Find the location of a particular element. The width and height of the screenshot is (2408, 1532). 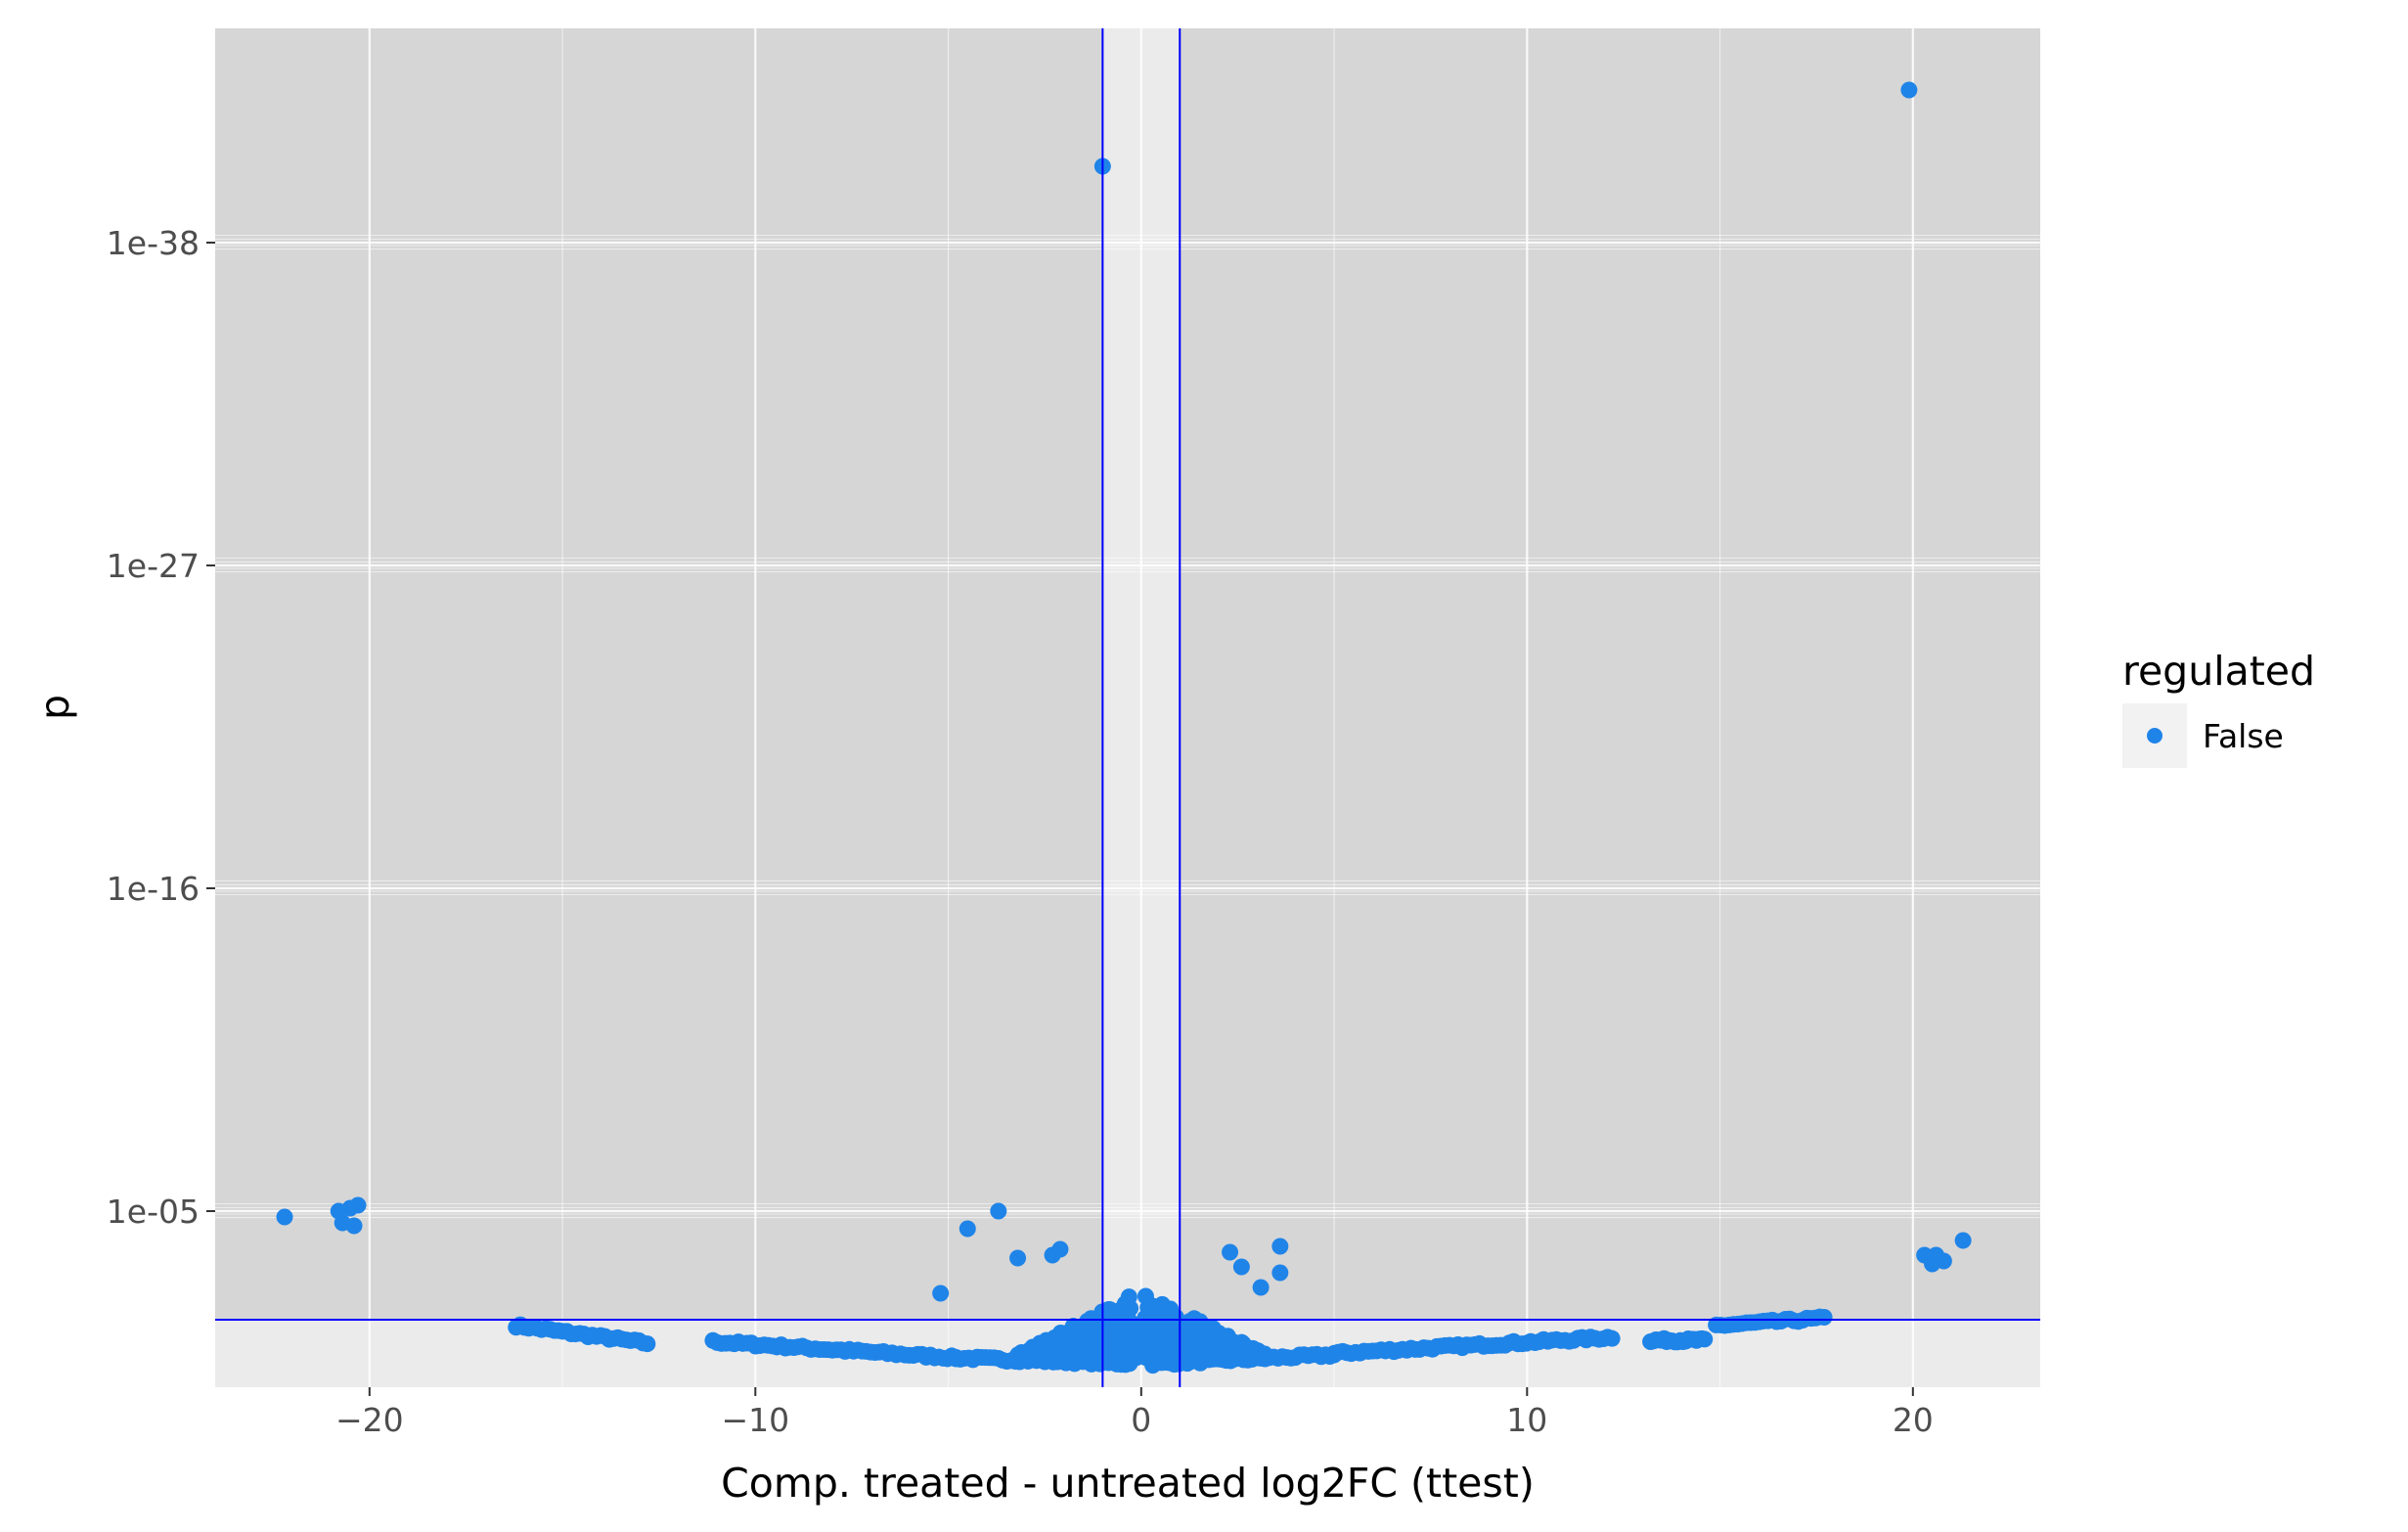

y-tick-label: 1e-27 is located at coordinates (154, 566).